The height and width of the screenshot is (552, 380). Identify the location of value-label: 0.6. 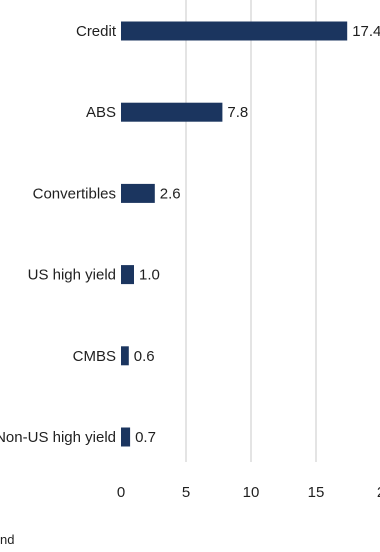
(144, 356).